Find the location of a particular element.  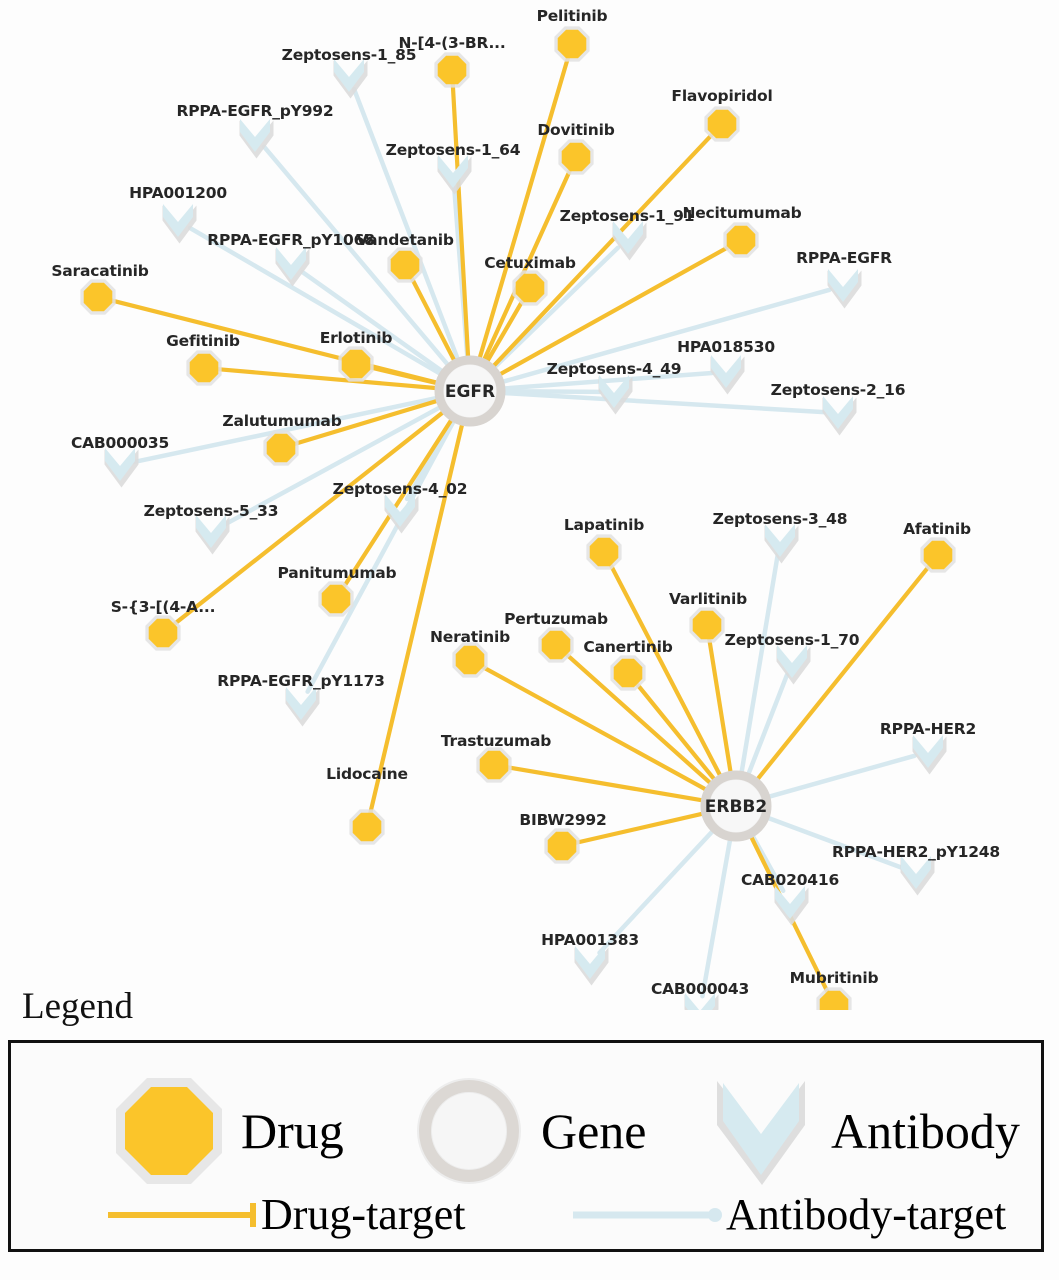

legend-label-antibody-target: Antibody-target is located at coordinates (866, 1214).